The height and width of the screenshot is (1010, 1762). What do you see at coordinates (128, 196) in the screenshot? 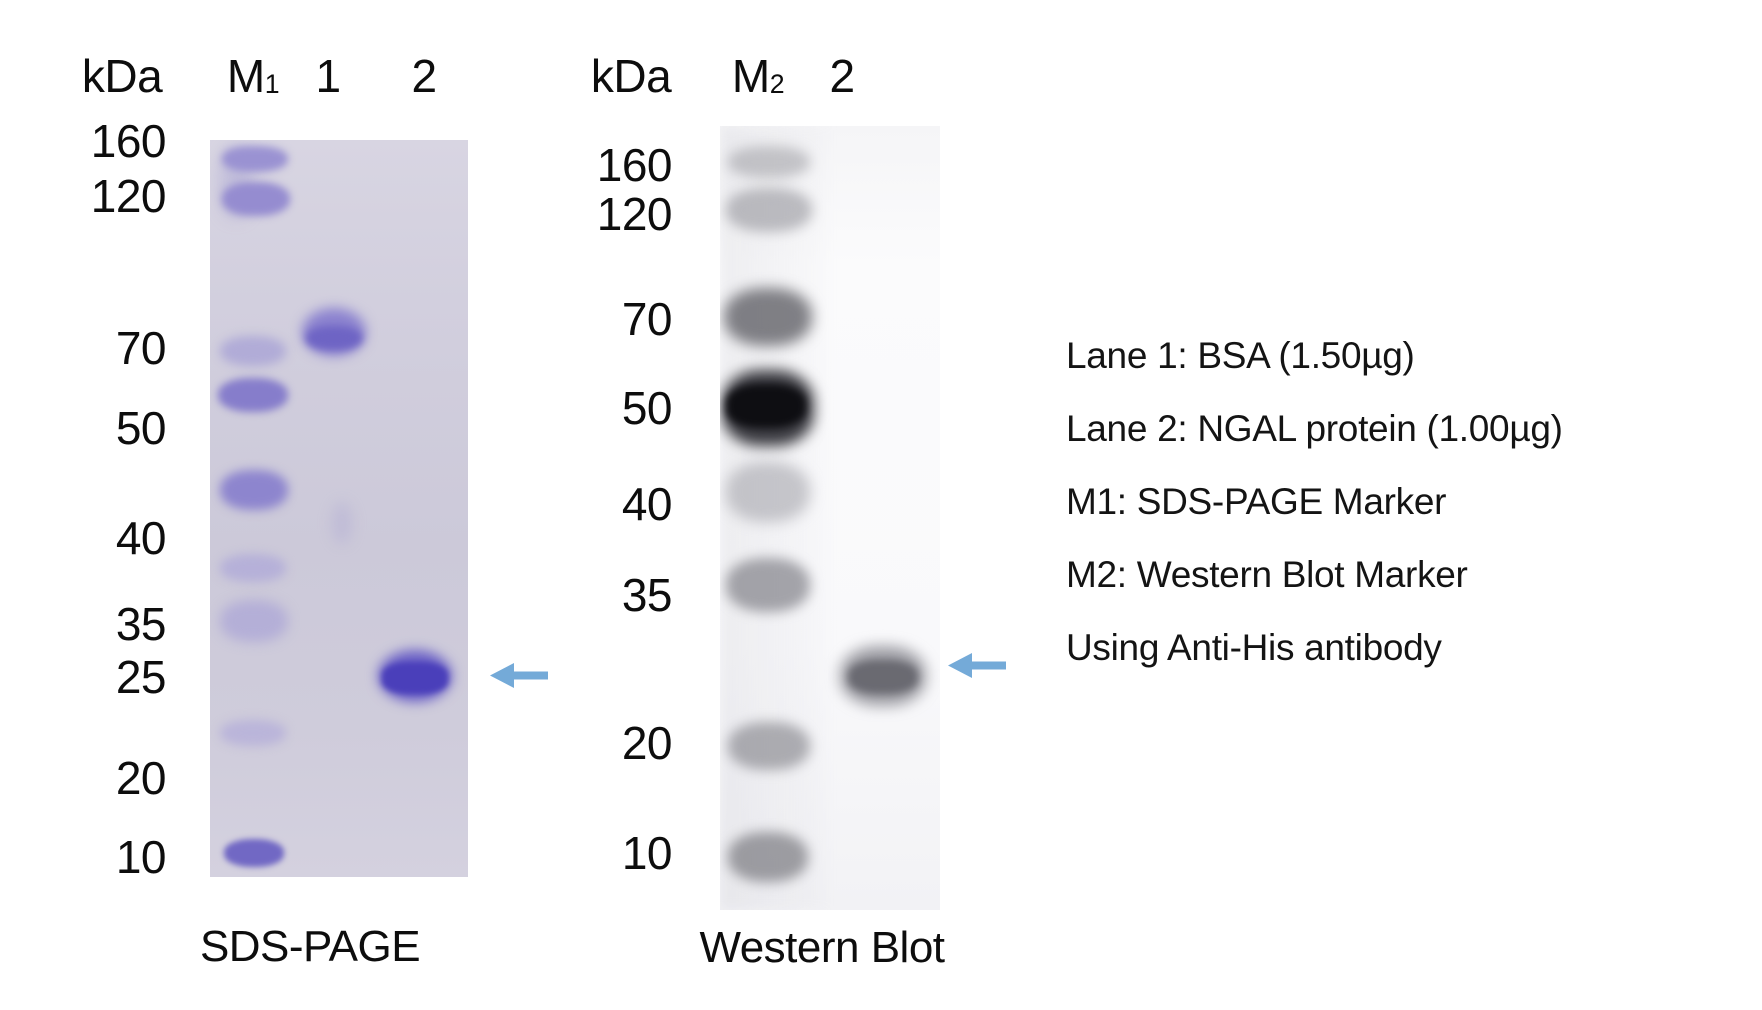
I see `sds-tick-120: 120` at bounding box center [128, 196].